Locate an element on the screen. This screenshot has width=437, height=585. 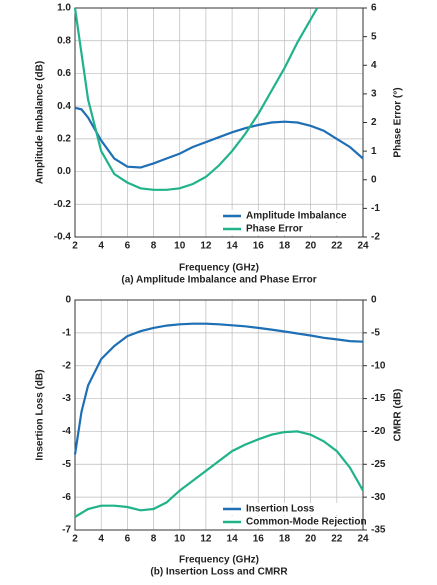
y-tick-label: 0.6 is located at coordinates (64, 73).